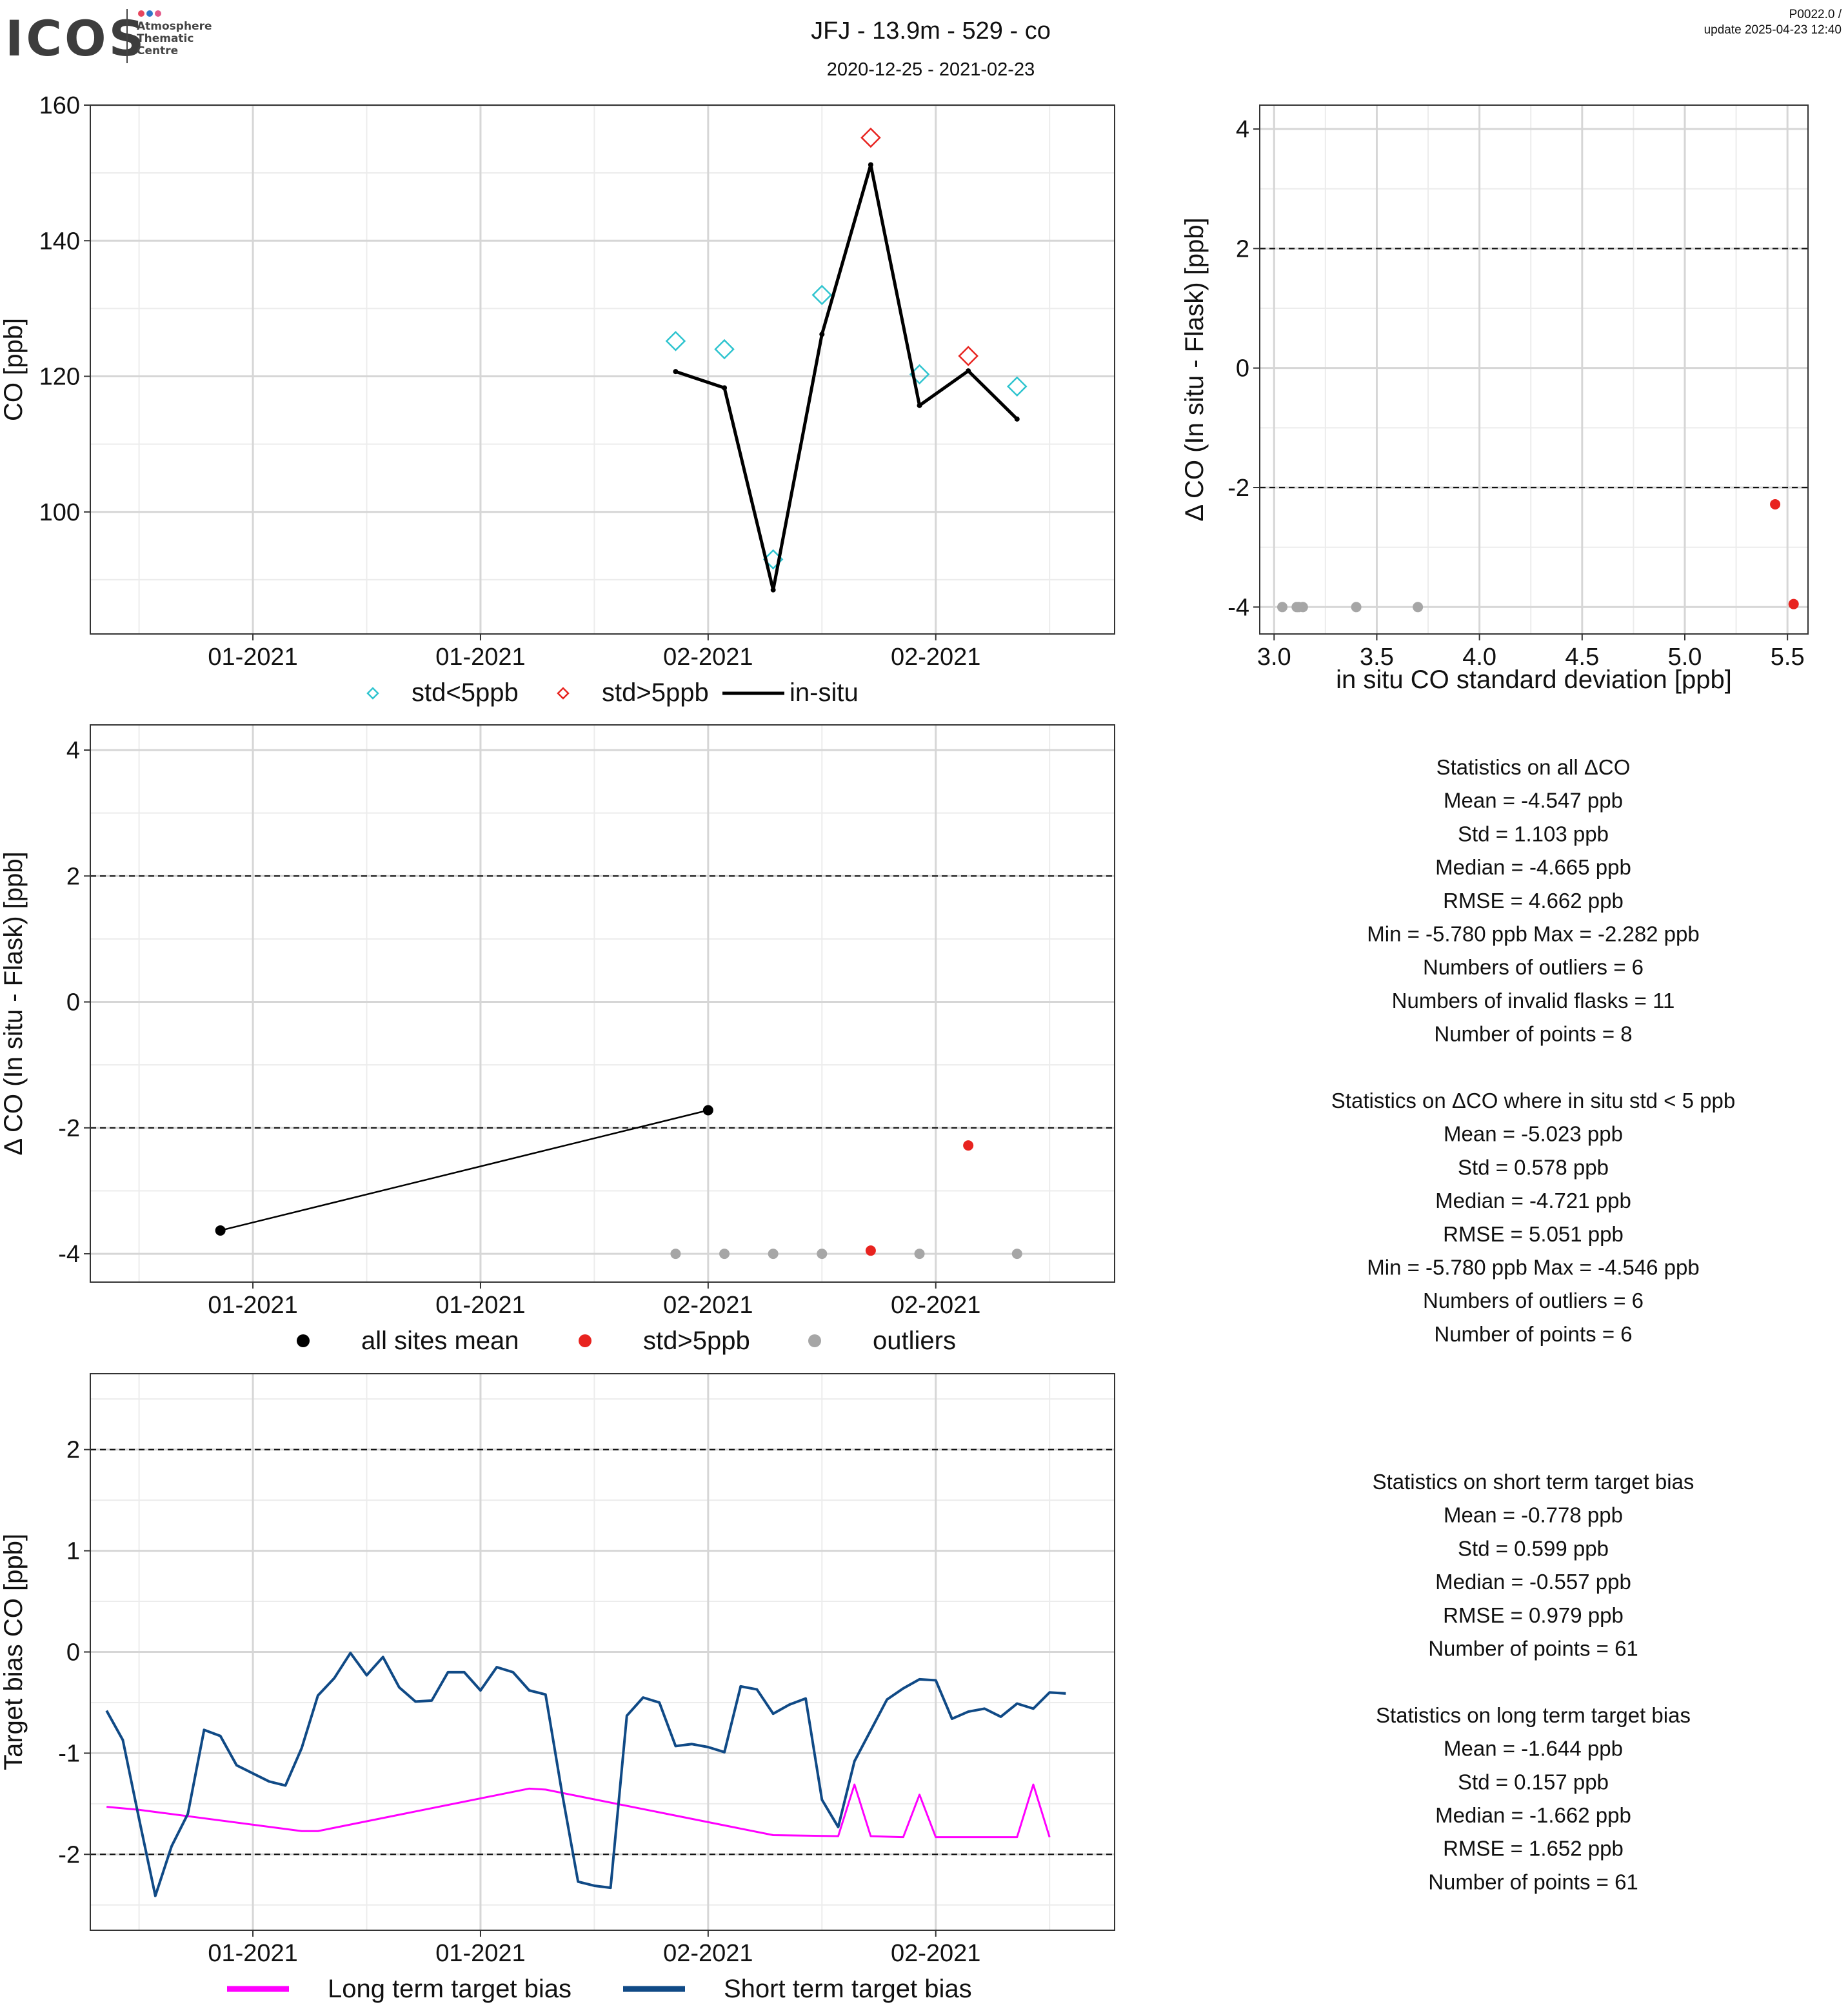  Describe the element at coordinates (165, 38) in the screenshot. I see `logo-sub-2: Thematic` at that location.